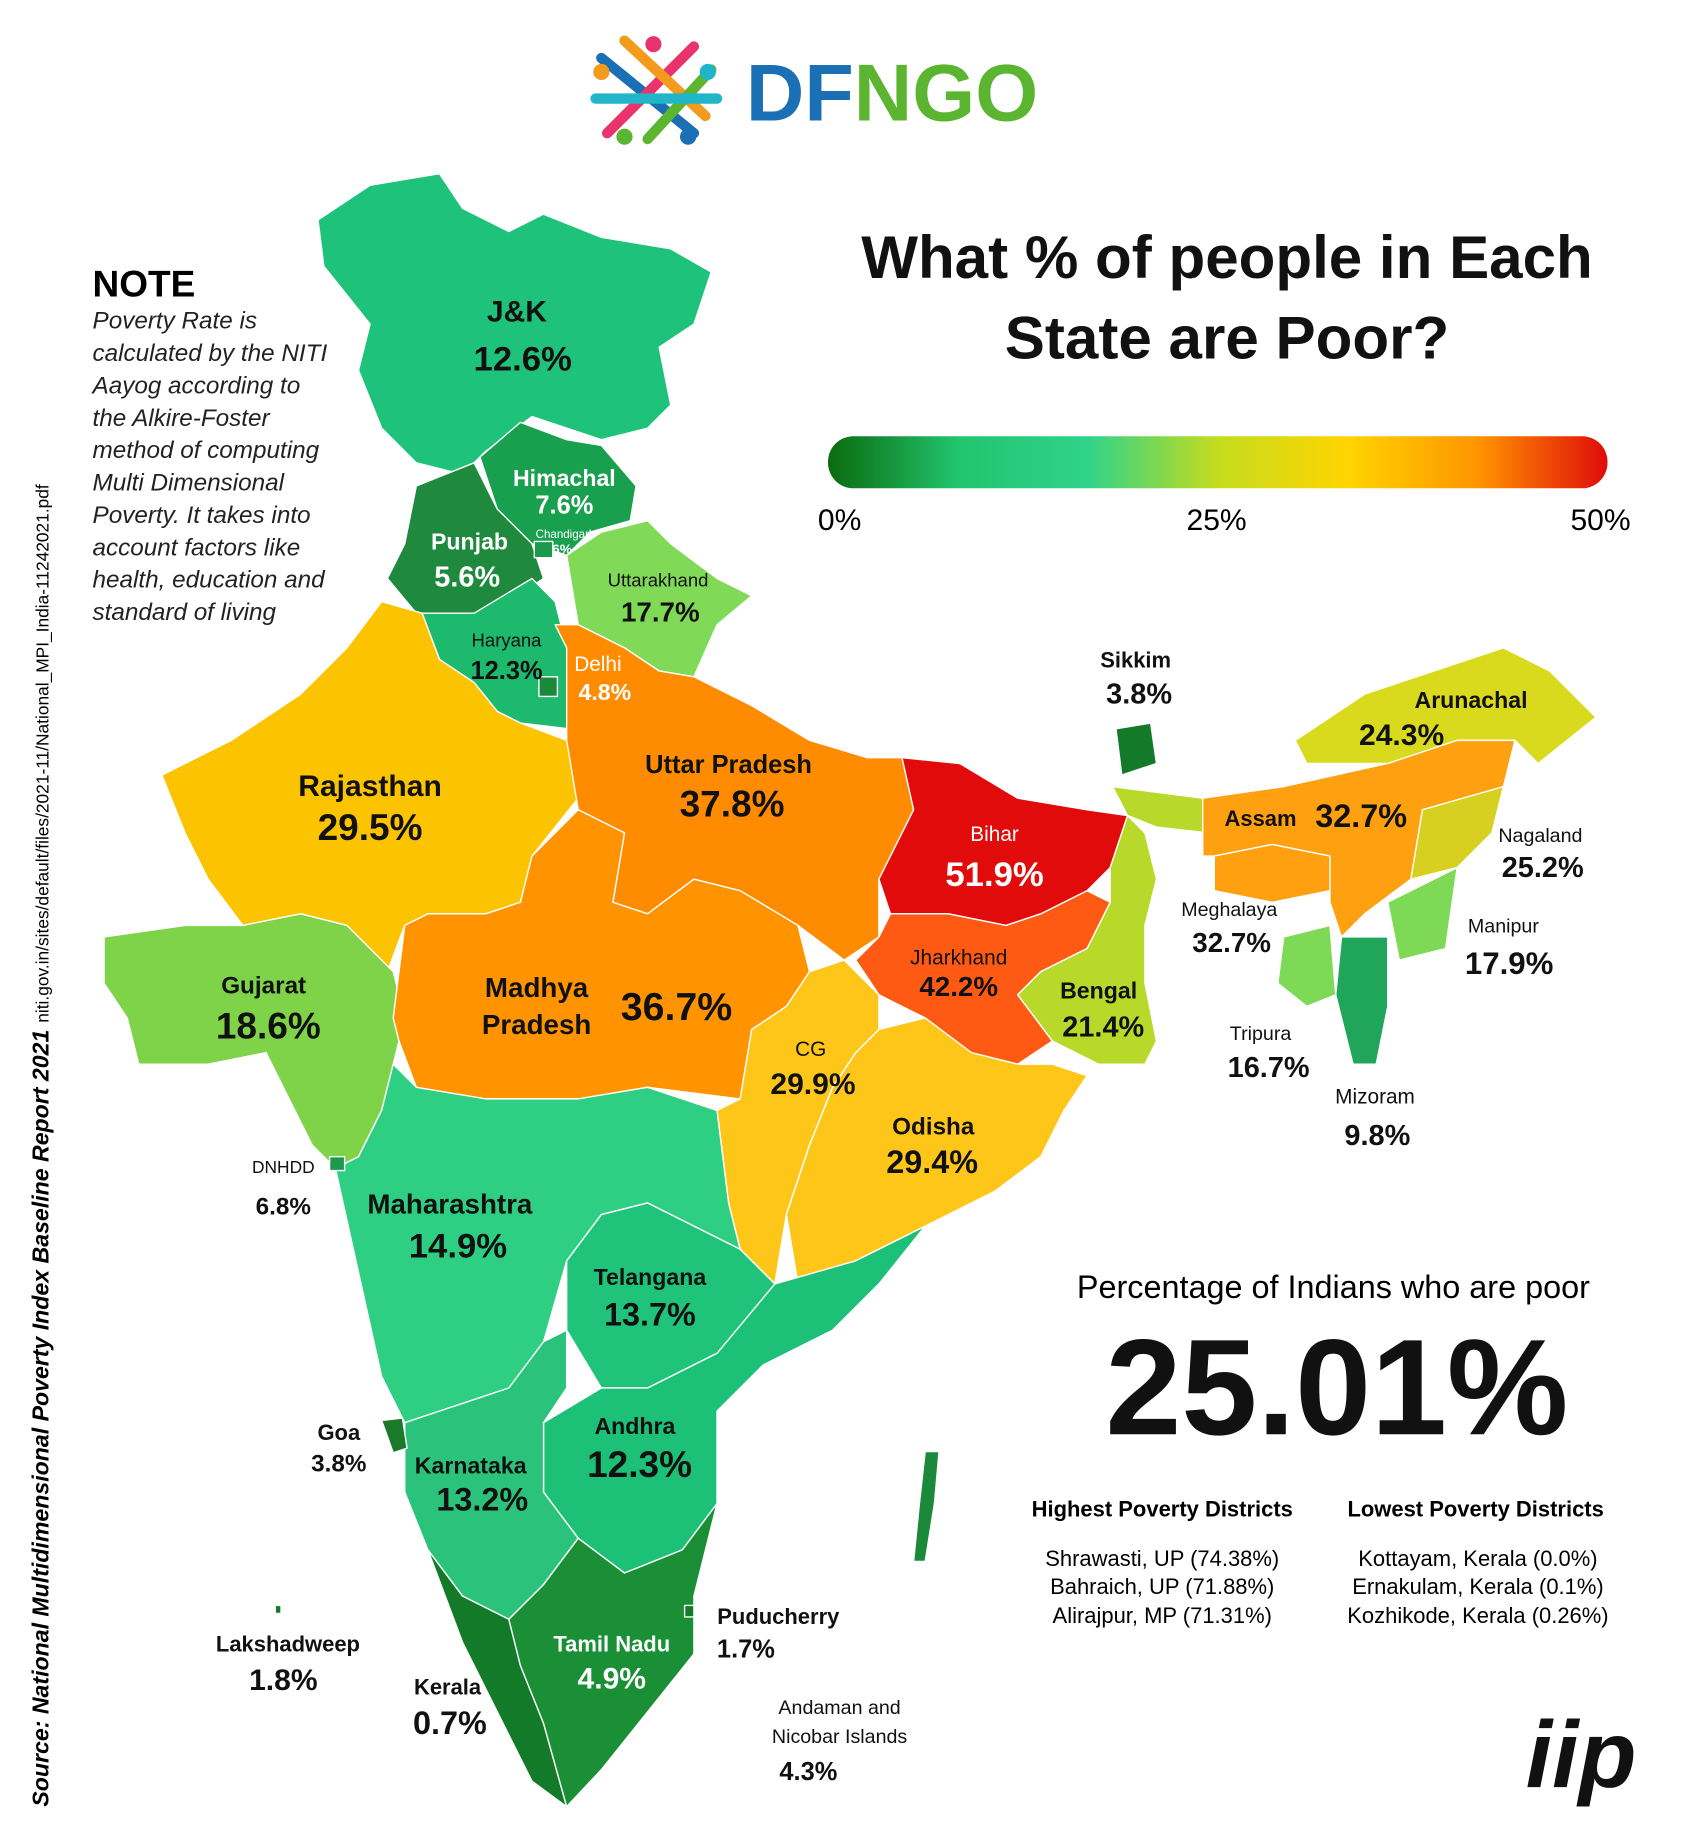 The width and height of the screenshot is (1700, 1830). What do you see at coordinates (1162, 1615) in the screenshot?
I see `highest-district-item: Alirajpur, MP (71.31%)` at bounding box center [1162, 1615].